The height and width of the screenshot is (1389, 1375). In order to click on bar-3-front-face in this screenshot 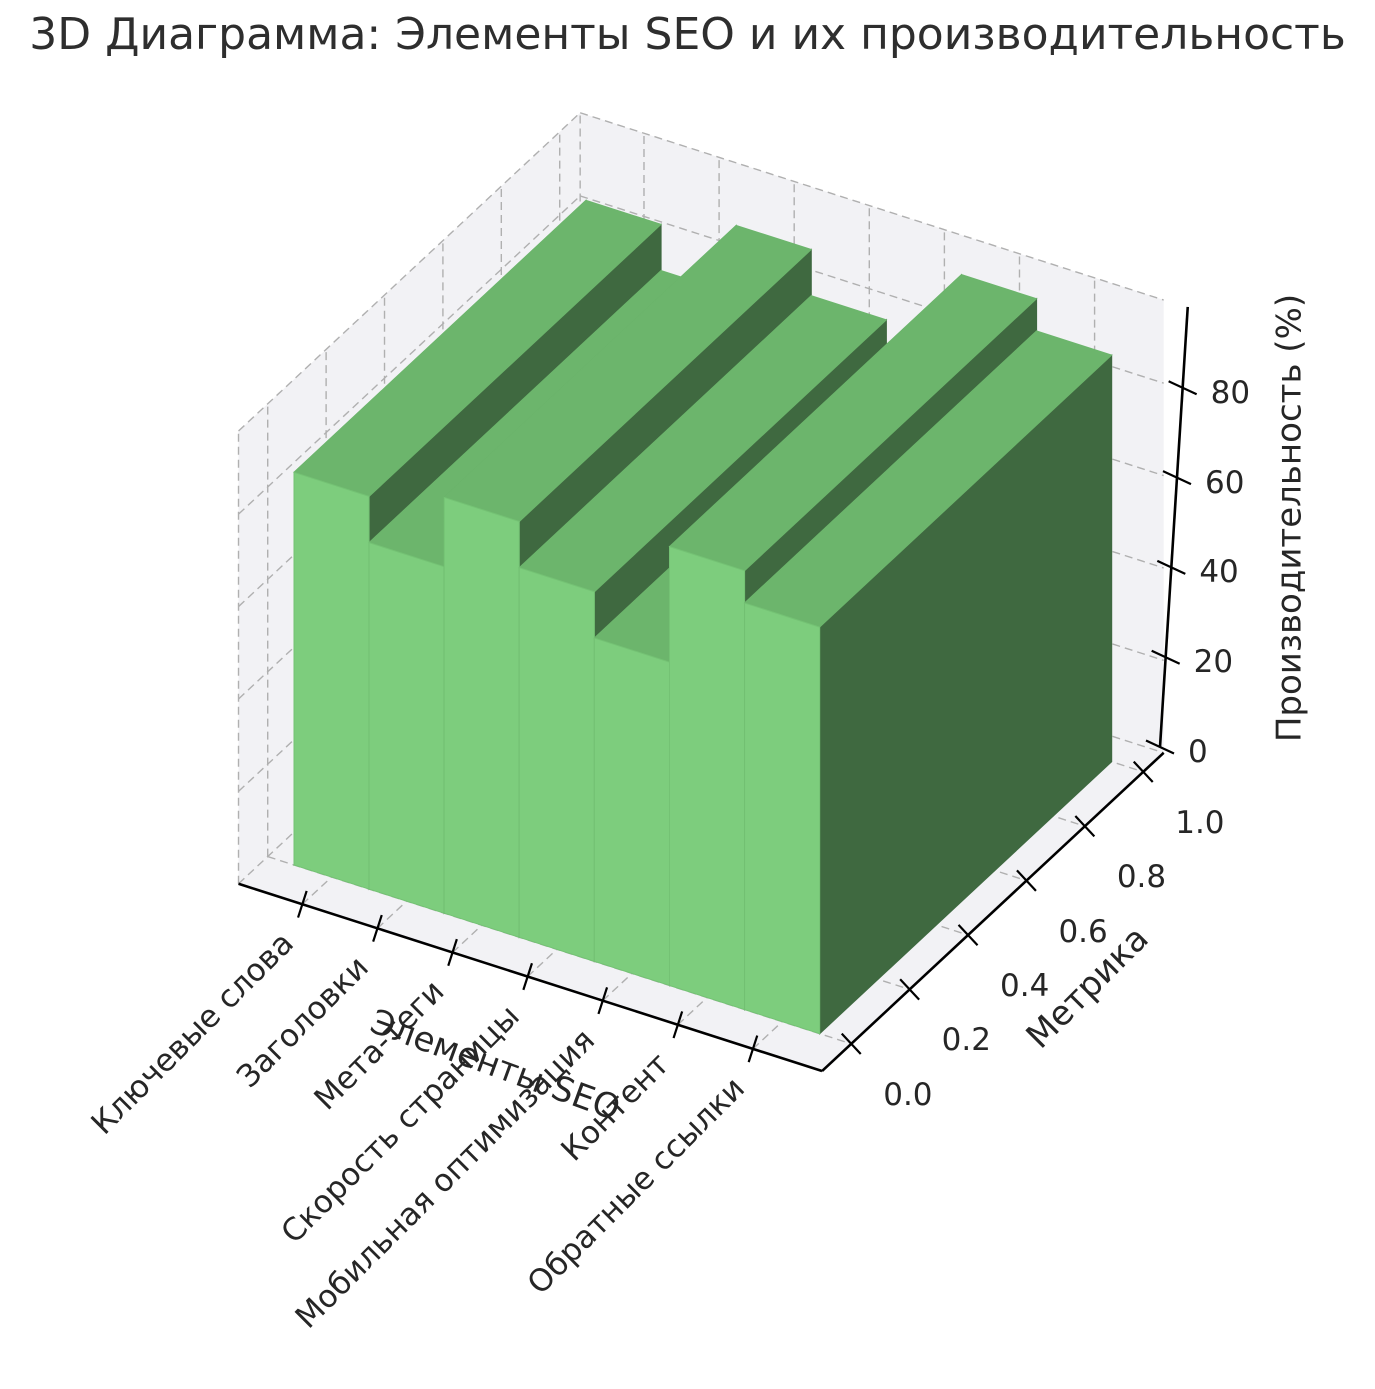, I will do `click(556, 765)`.